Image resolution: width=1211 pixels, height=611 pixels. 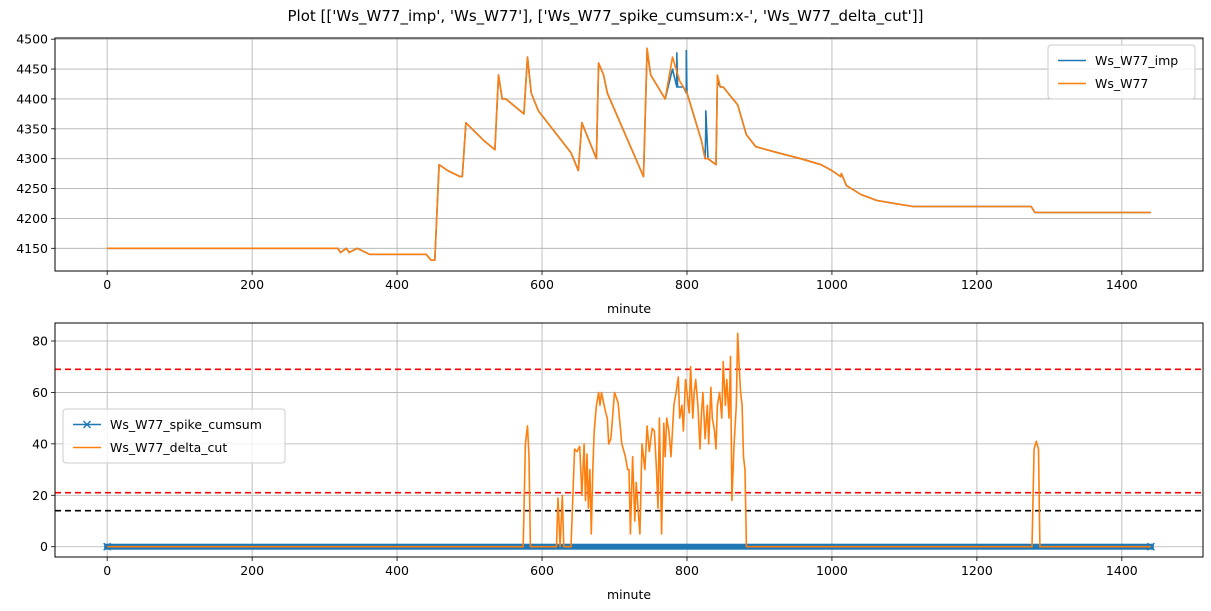 I want to click on top-xtick-label: 1000, so click(x=832, y=284).